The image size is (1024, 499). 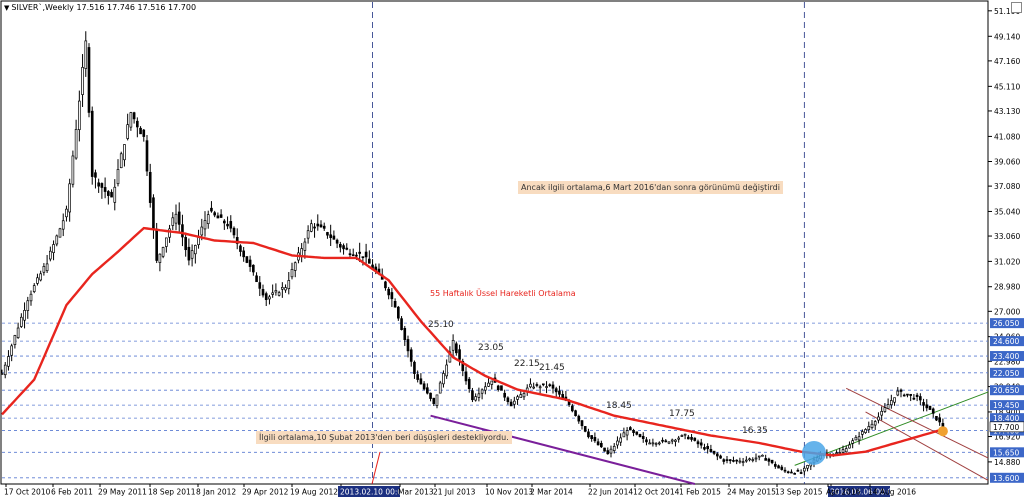 What do you see at coordinates (1007, 136) in the screenshot?
I see `y-tick-label: 41.080` at bounding box center [1007, 136].